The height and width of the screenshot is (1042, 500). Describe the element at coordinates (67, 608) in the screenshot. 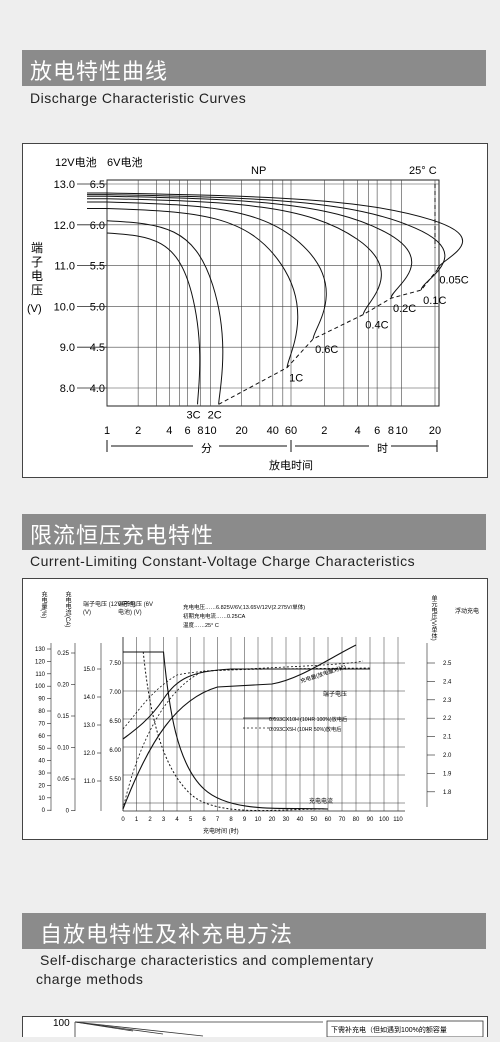

I see `col-current: 充电电流(CA)` at that location.